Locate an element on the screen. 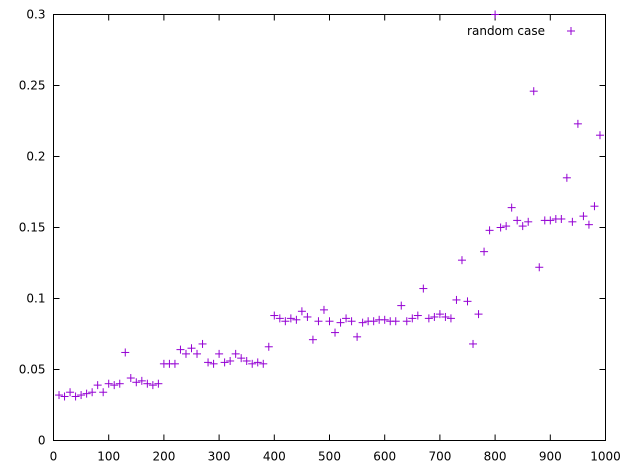 This screenshot has height=471, width=629. y-tick-label: 0.05 is located at coordinates (32, 370).